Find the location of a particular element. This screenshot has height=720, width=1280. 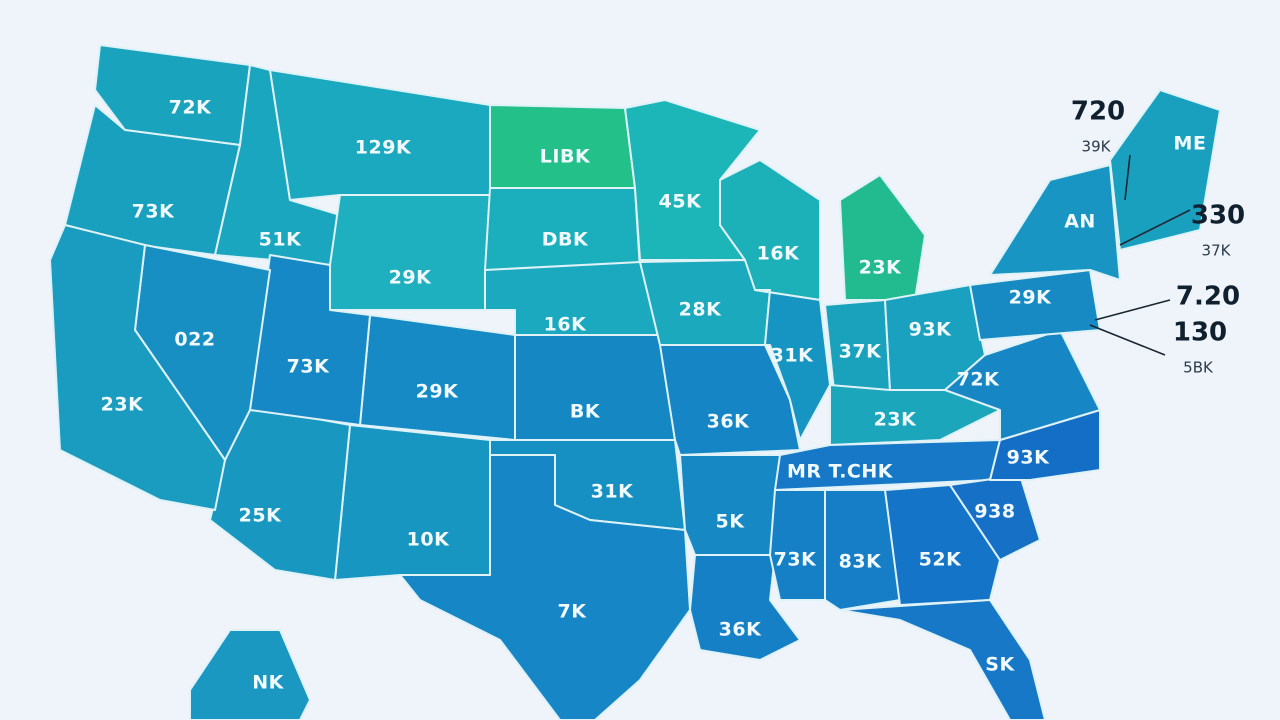

region-label: NK is located at coordinates (268, 683).